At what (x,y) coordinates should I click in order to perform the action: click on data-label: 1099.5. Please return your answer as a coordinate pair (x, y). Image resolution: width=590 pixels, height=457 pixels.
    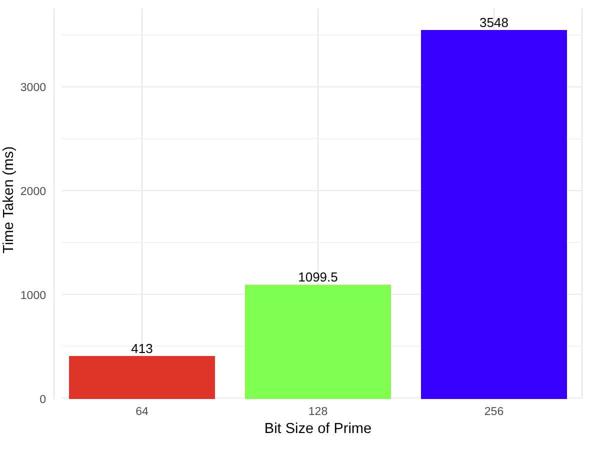
    Looking at the image, I should click on (318, 277).